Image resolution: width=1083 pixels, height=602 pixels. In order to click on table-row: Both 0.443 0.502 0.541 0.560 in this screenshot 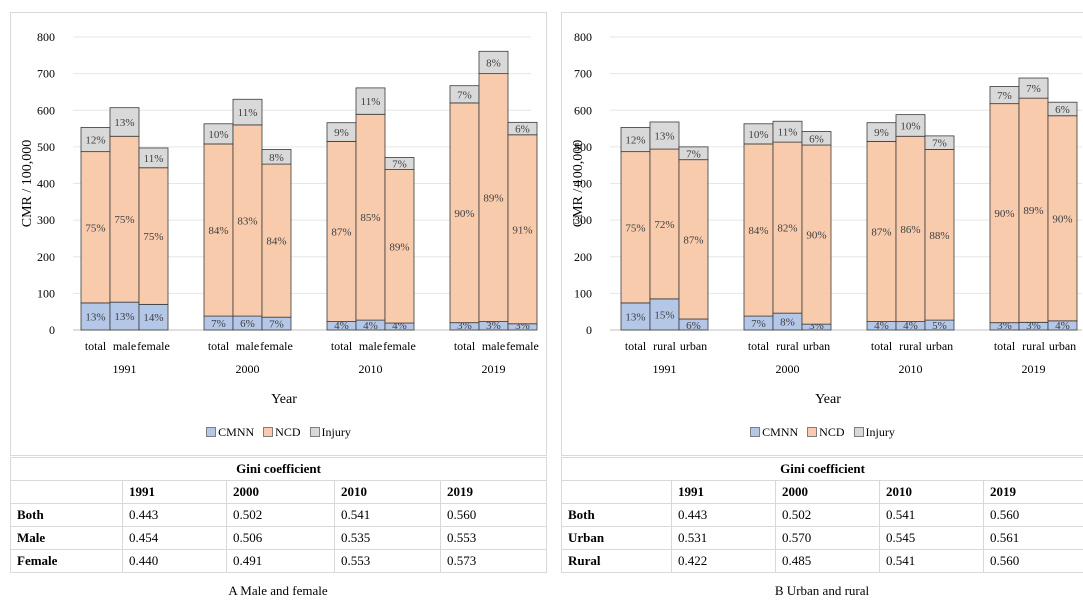, I will do `click(279, 515)`.